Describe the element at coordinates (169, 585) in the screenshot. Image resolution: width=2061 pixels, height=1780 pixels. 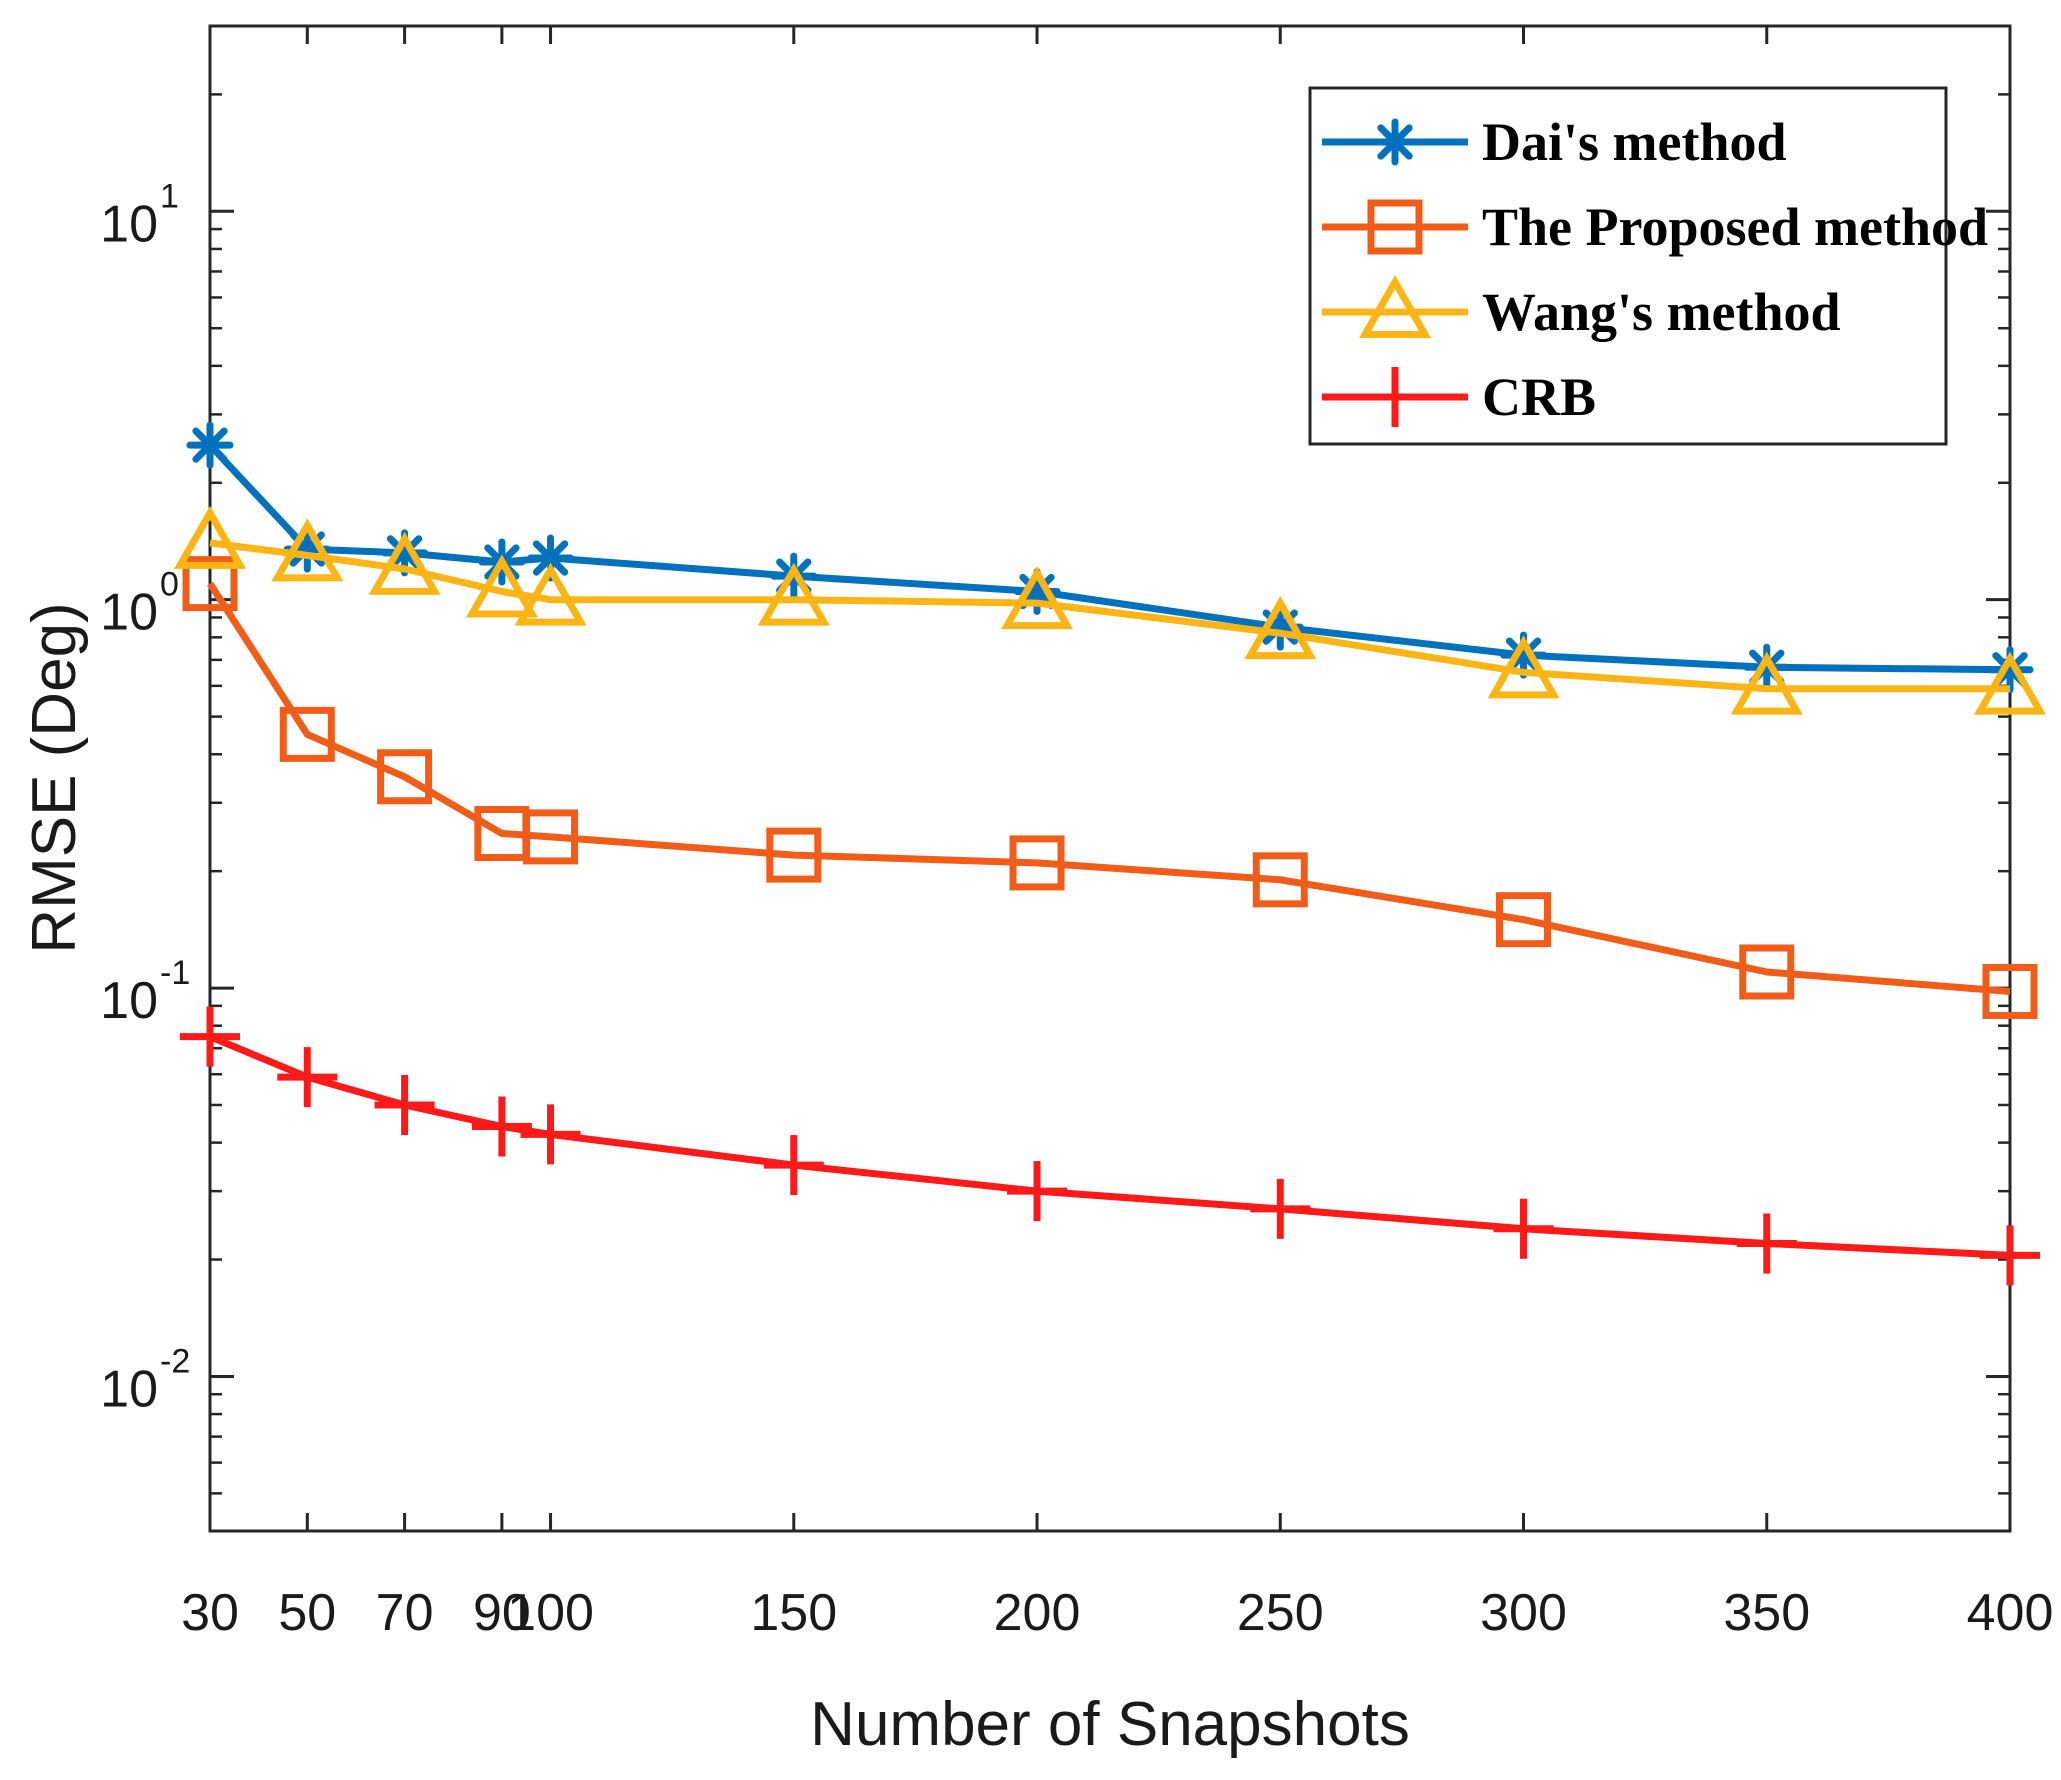
I see `y-tick-label-exponent: 0` at that location.